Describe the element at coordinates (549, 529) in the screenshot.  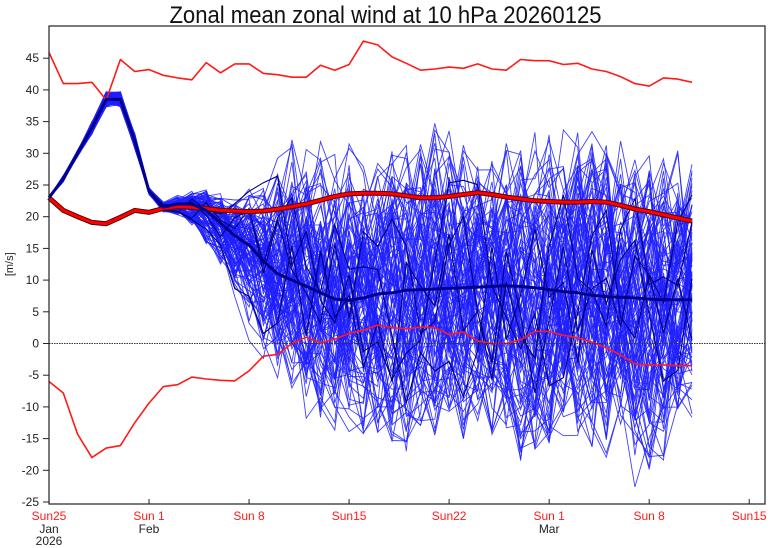
I see `x-month-label: Mar` at that location.